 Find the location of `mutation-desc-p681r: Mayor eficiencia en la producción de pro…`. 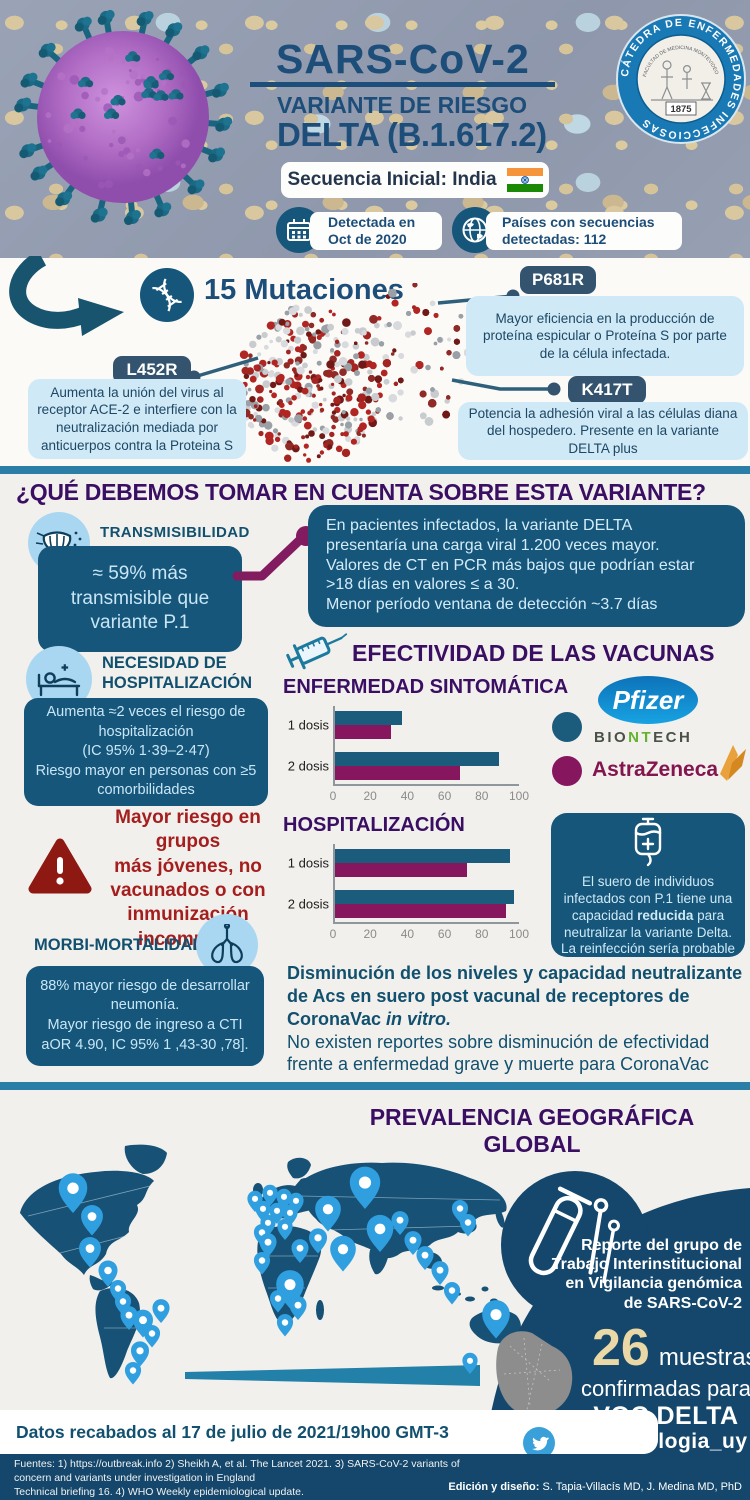

mutation-desc-p681r: Mayor eficiencia en la producción de pro… is located at coordinates (605, 336).